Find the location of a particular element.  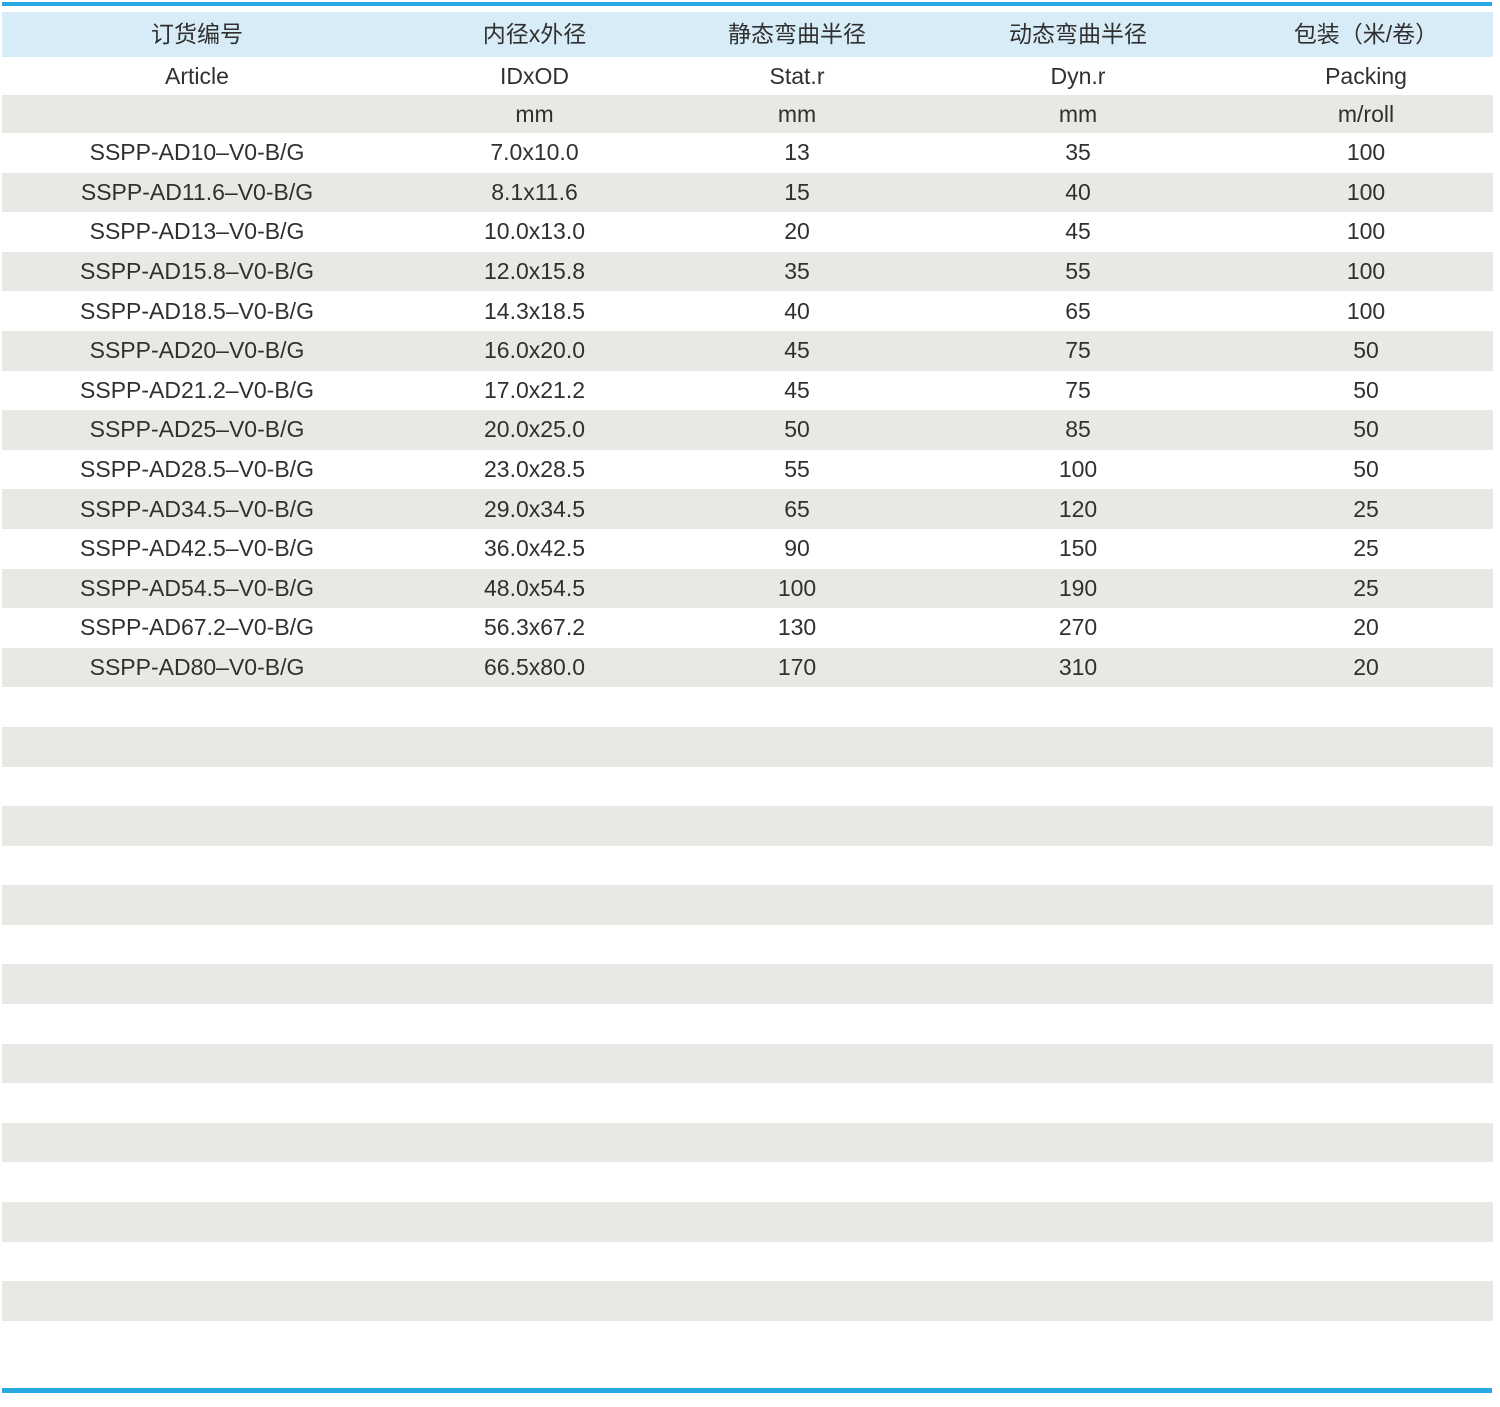

cell-article: SSPP-AD34.5–V0-B/G is located at coordinates (197, 508).